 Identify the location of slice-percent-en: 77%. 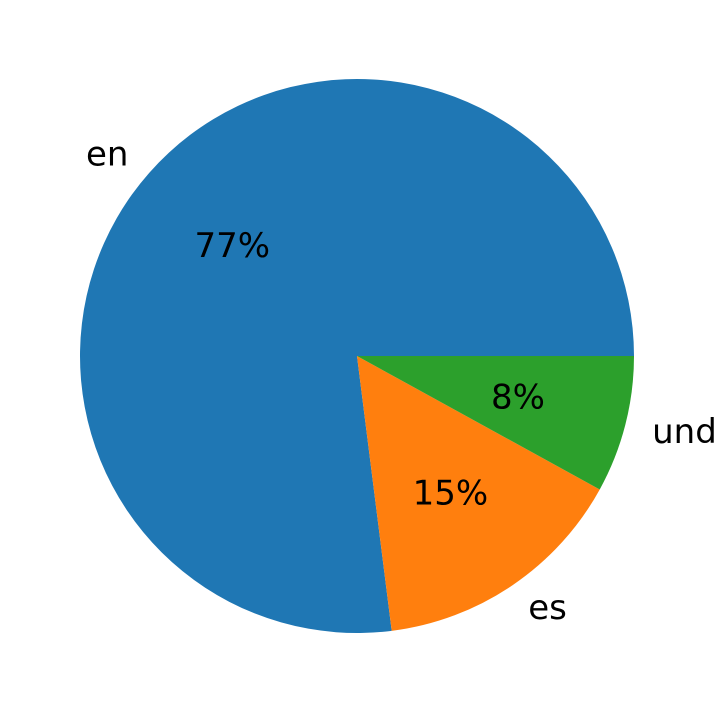
(233, 246).